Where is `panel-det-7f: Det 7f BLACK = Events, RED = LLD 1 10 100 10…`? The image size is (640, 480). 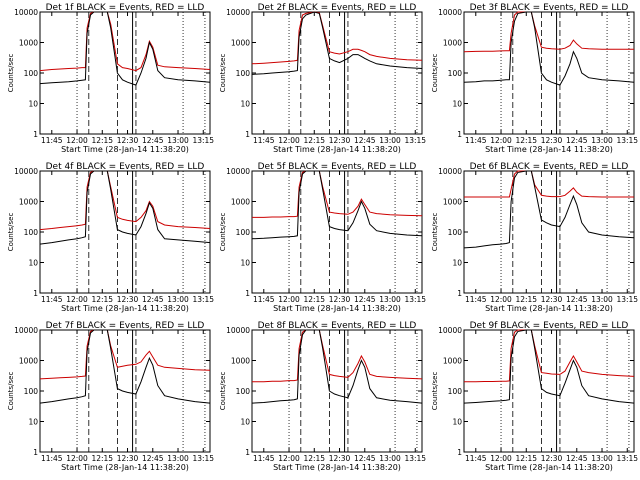 panel-det-7f: Det 7f BLACK = Events, RED = LLD 1 10 100 10… is located at coordinates (110, 396).